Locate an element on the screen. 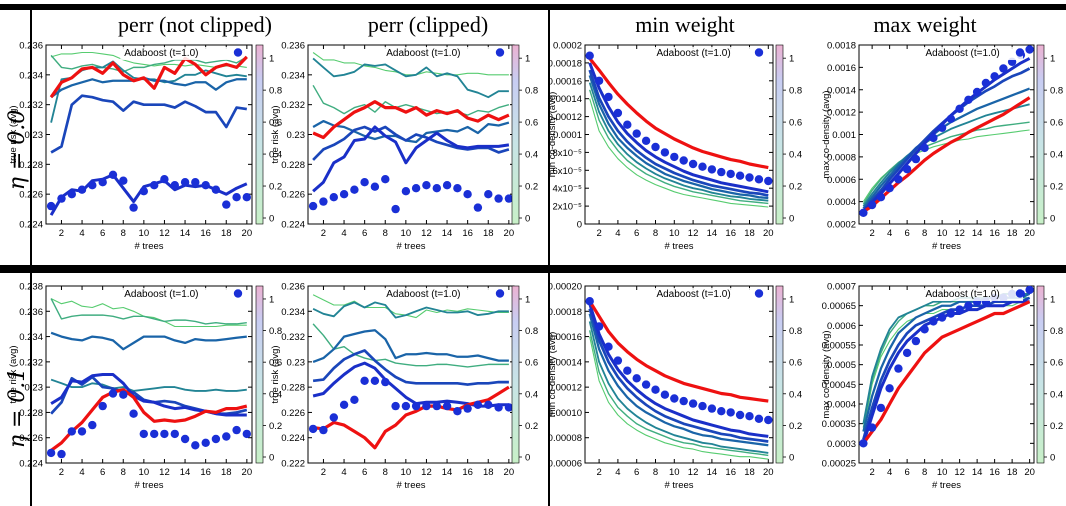  row-label-eta-0: η = 0.0 is located at coordinates (17, 150).